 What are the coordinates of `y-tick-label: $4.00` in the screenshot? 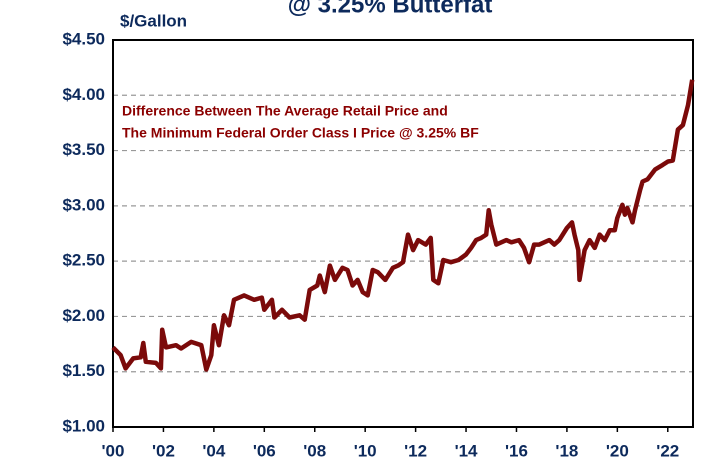 It's located at (83, 94).